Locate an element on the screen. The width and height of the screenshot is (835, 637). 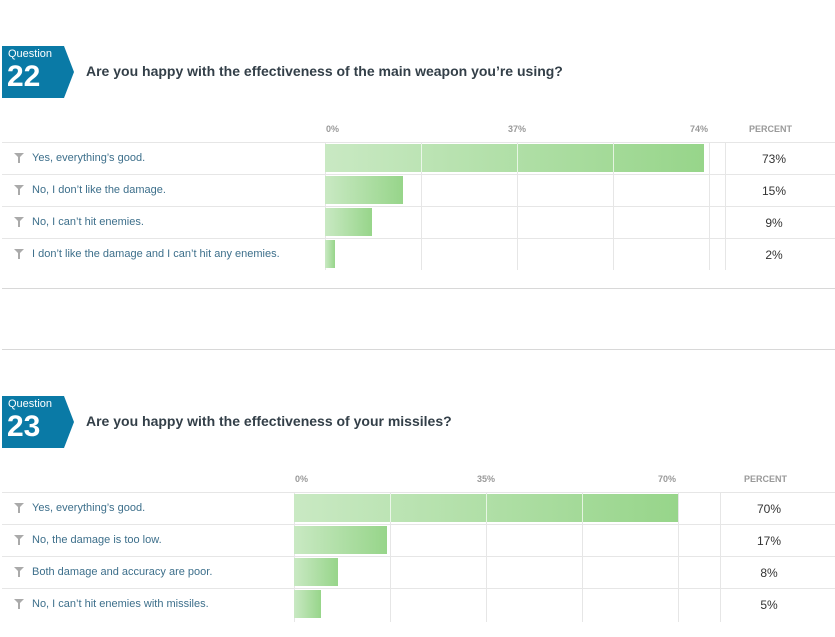
answer-percent: 2% is located at coordinates (774, 255).